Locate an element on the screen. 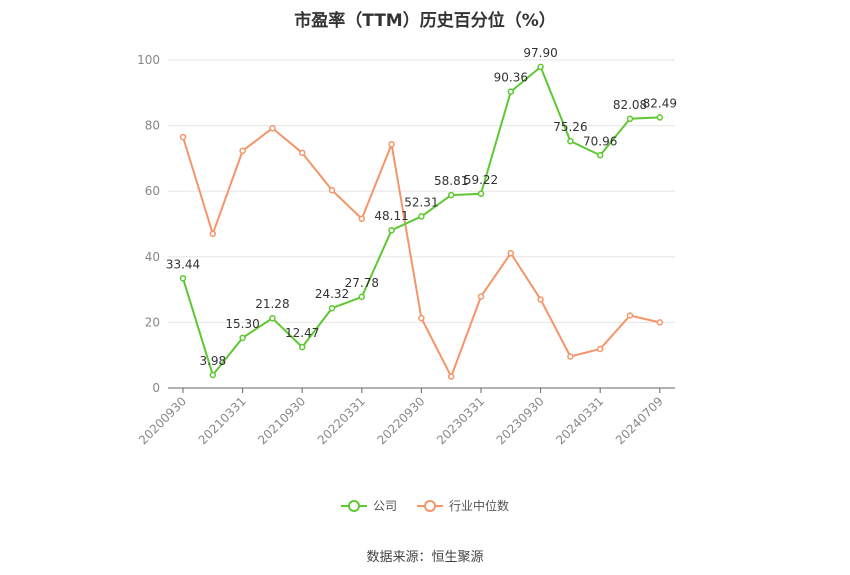 The height and width of the screenshot is (575, 850). y-tick-label: 20 is located at coordinates (152, 322).